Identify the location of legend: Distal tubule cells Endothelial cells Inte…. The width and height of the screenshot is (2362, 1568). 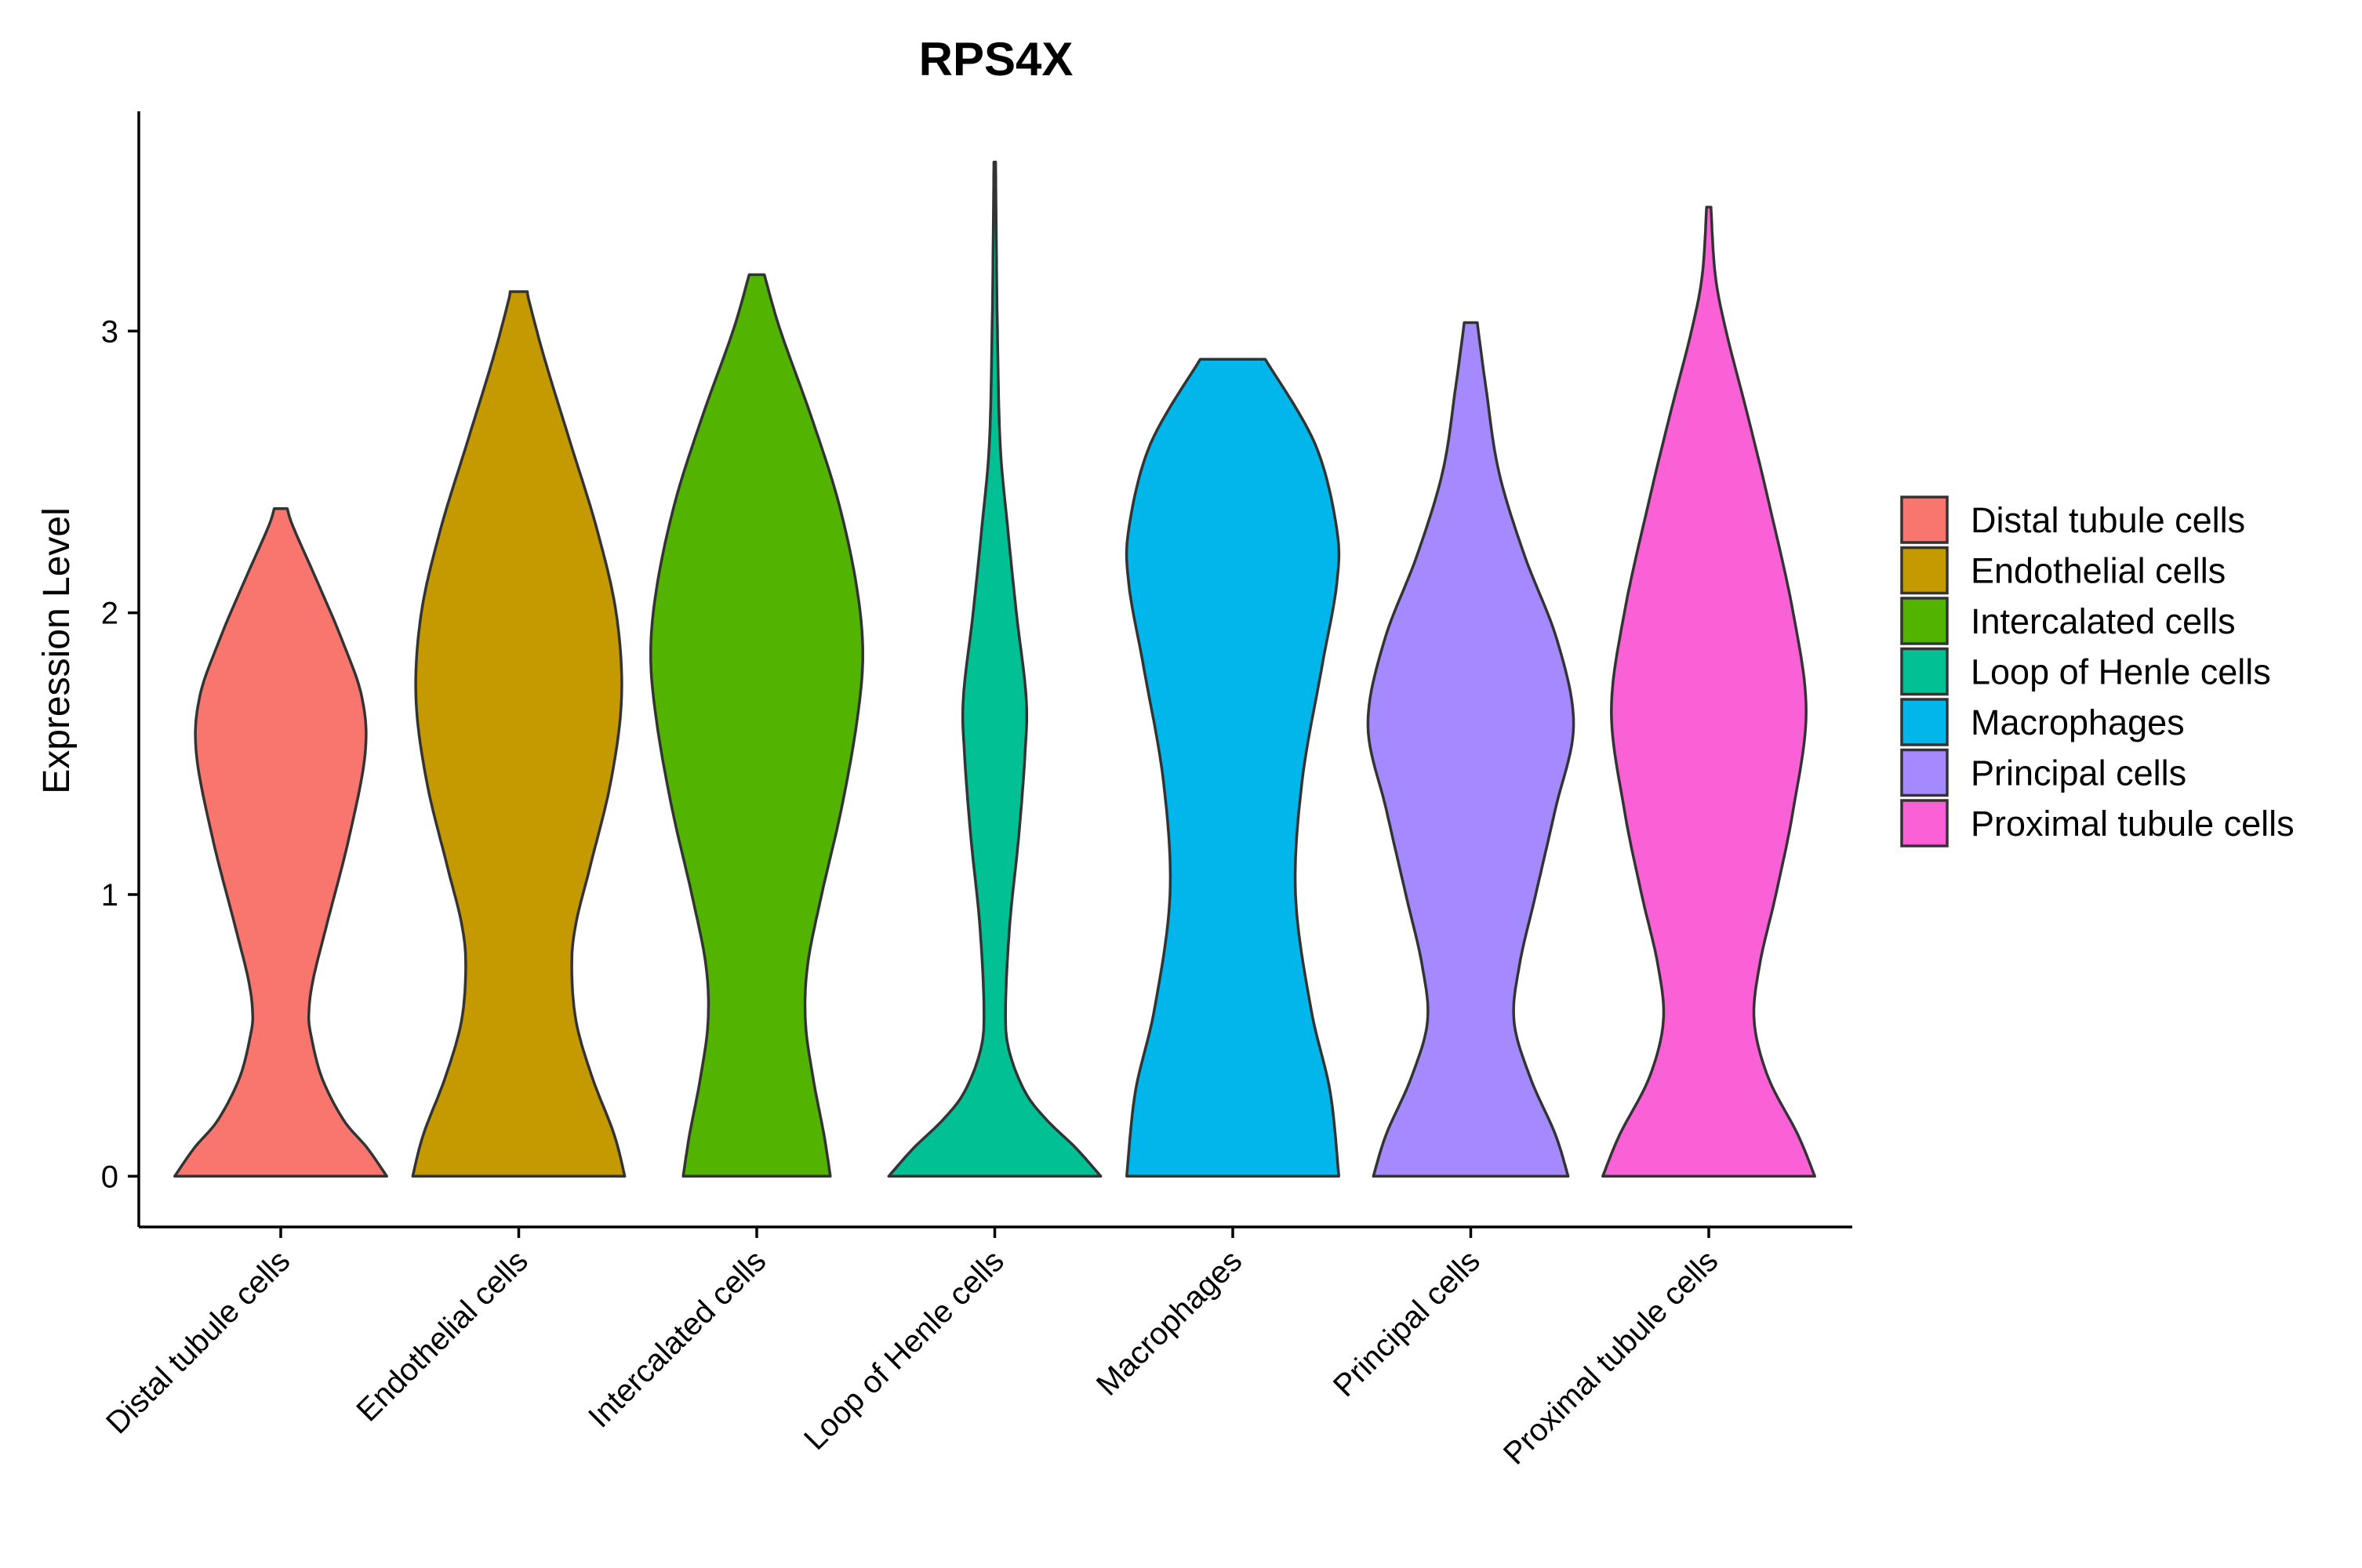
(2097, 671).